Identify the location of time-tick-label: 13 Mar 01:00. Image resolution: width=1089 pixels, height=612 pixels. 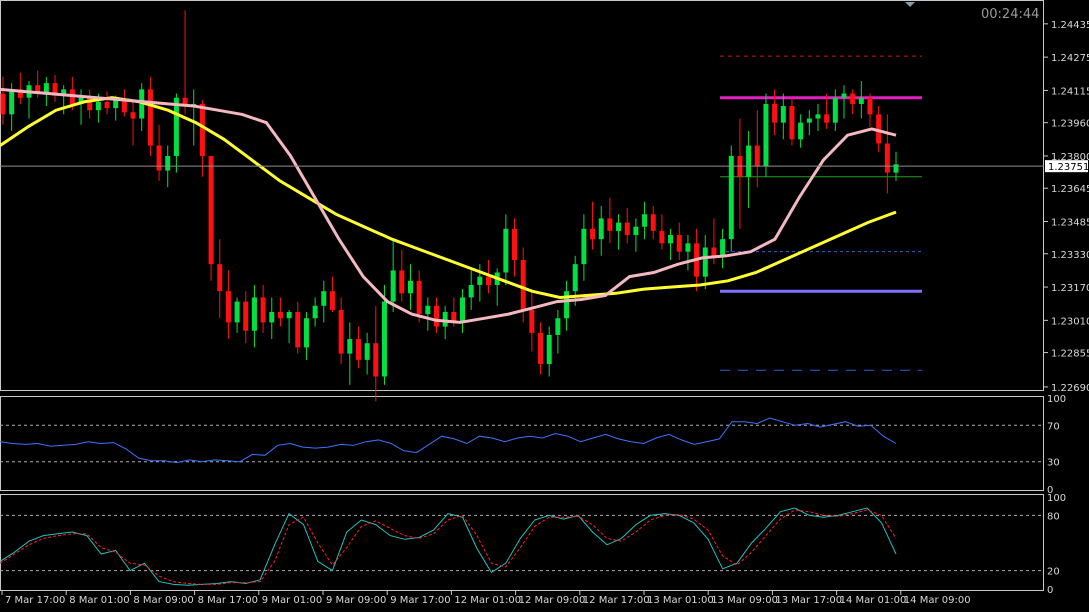
(680, 600).